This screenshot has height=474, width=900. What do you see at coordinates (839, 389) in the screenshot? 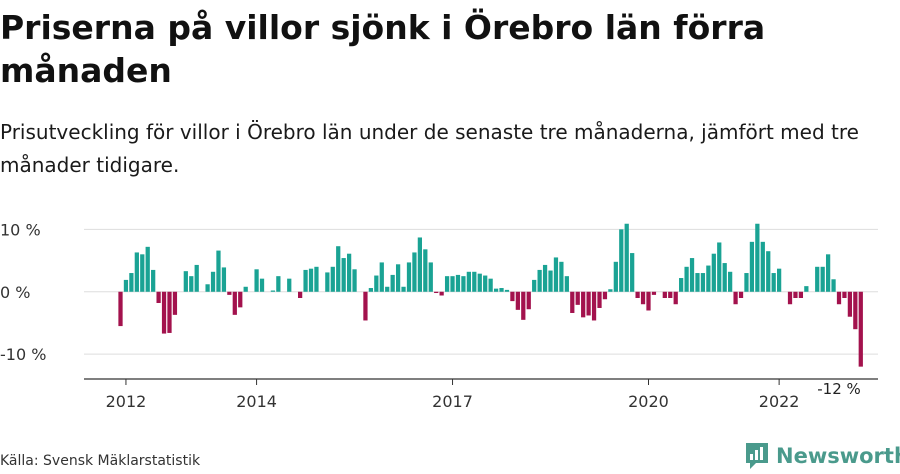
I see `value-annotation: -12 %` at bounding box center [839, 389].